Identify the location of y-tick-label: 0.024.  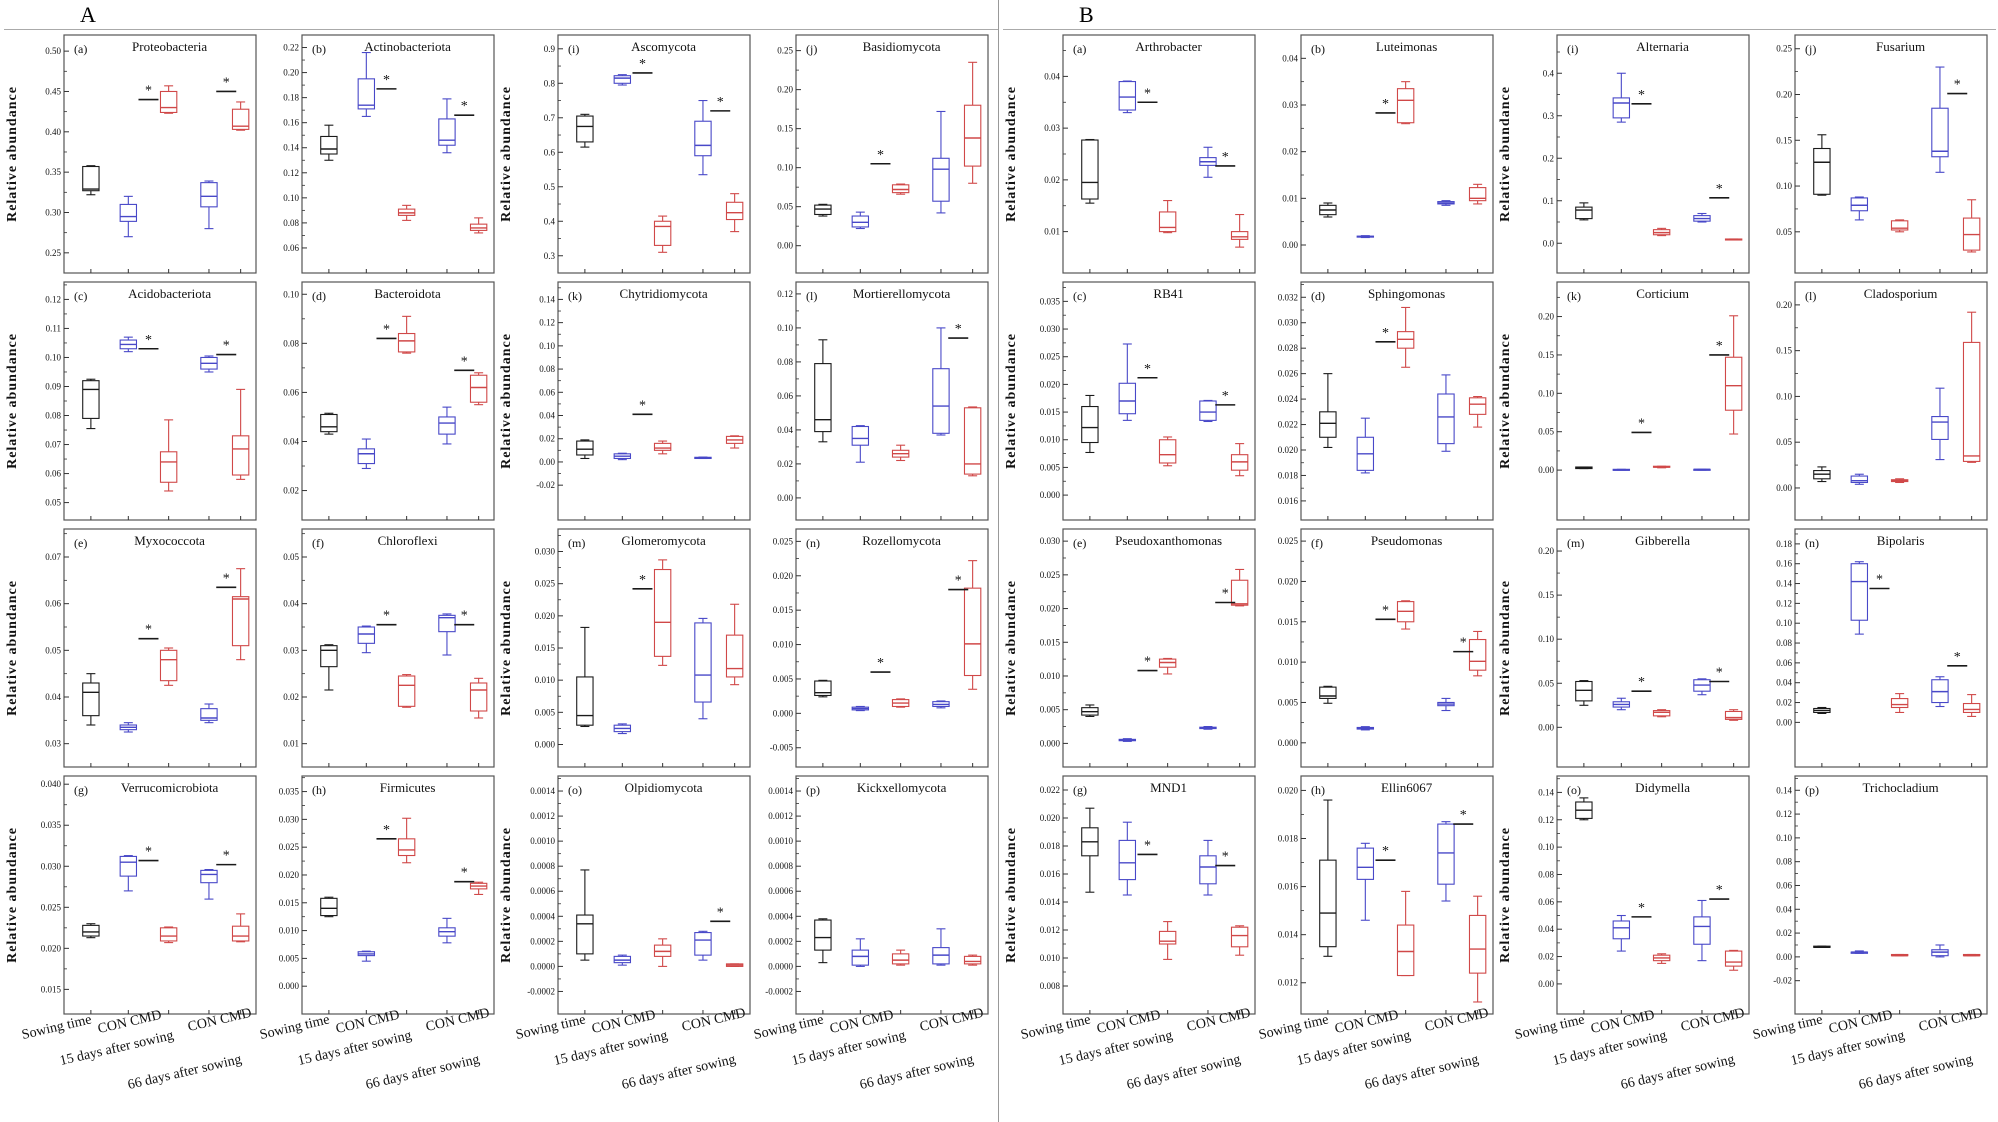
(1288, 399).